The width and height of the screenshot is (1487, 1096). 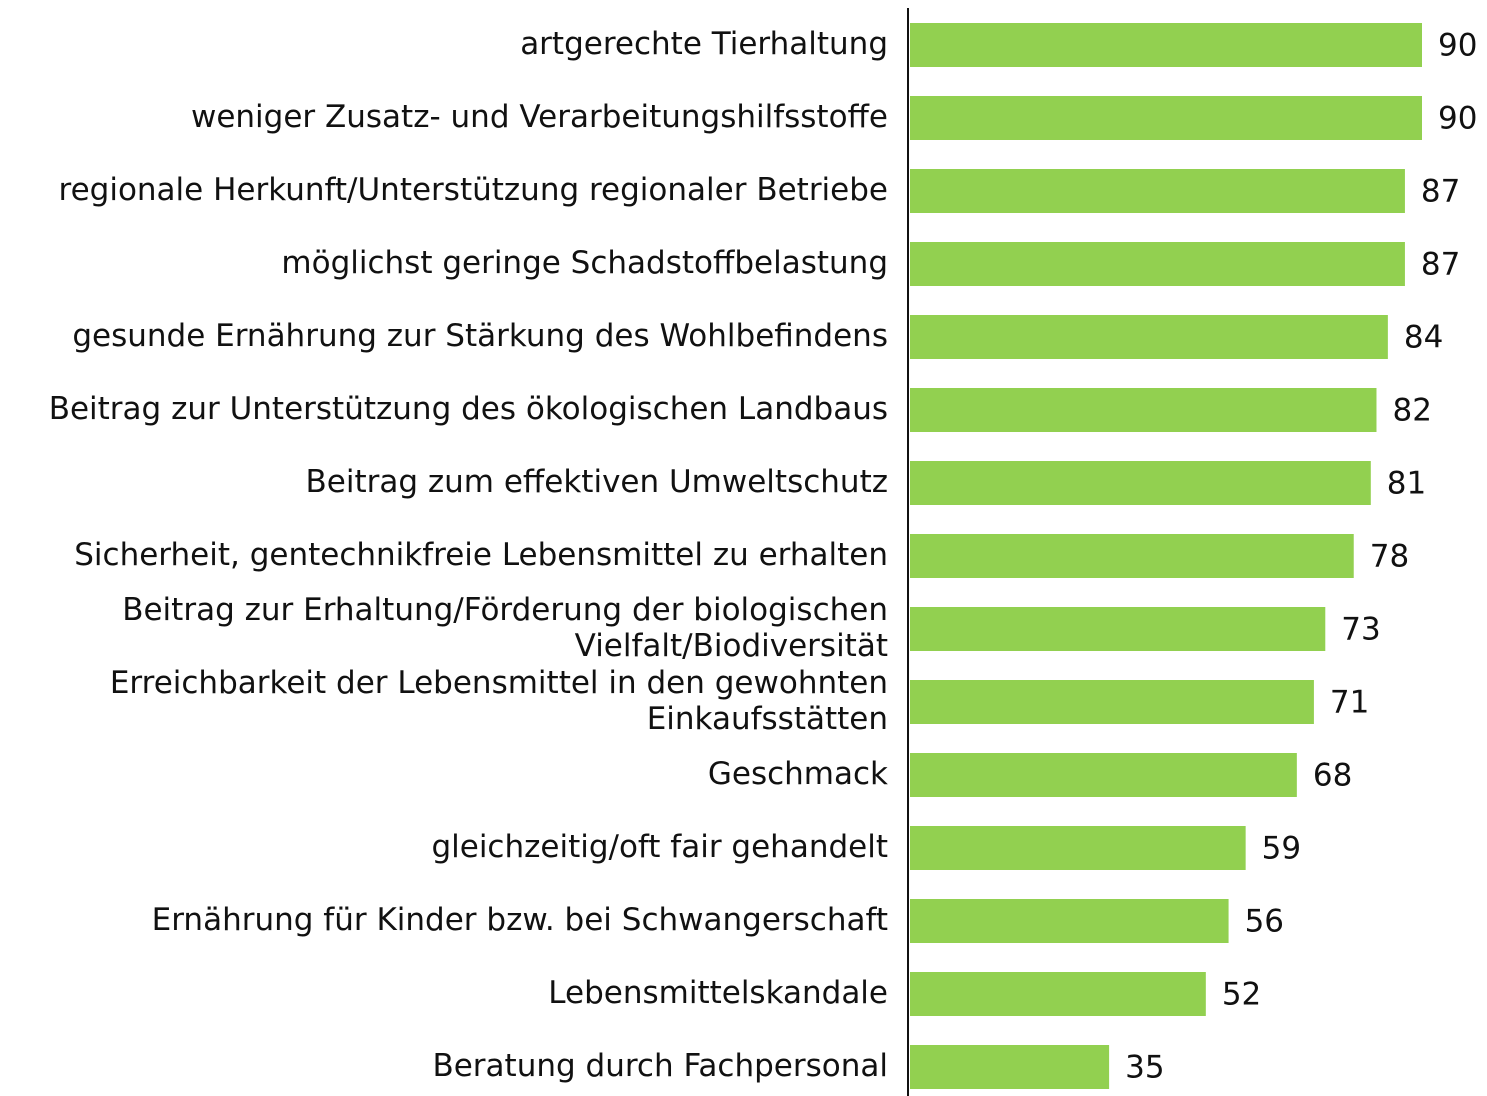 What do you see at coordinates (704, 44) in the screenshot?
I see `category-label: artgerechte Tierhaltung` at bounding box center [704, 44].